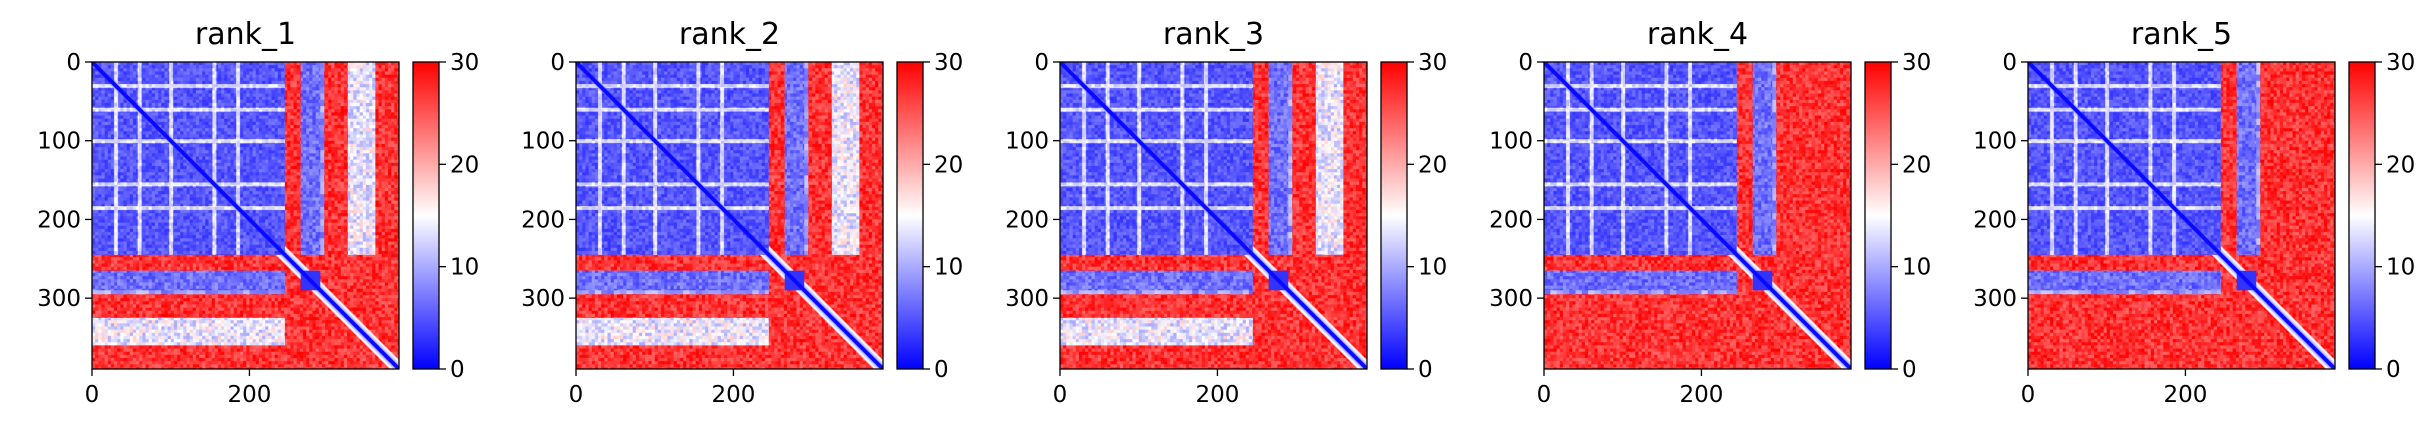 Image resolution: width=2434 pixels, height=438 pixels. What do you see at coordinates (2181, 34) in the screenshot?
I see `panel-title: rank_5` at bounding box center [2181, 34].